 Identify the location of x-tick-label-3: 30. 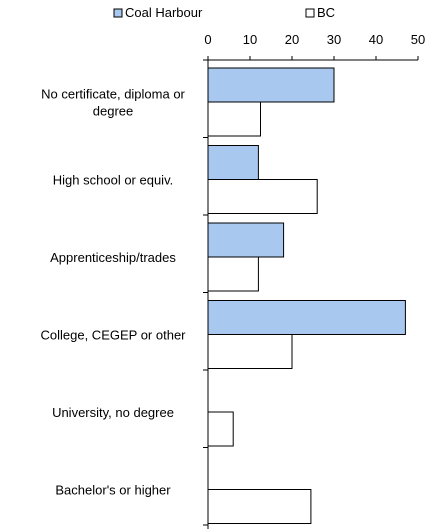
(334, 39).